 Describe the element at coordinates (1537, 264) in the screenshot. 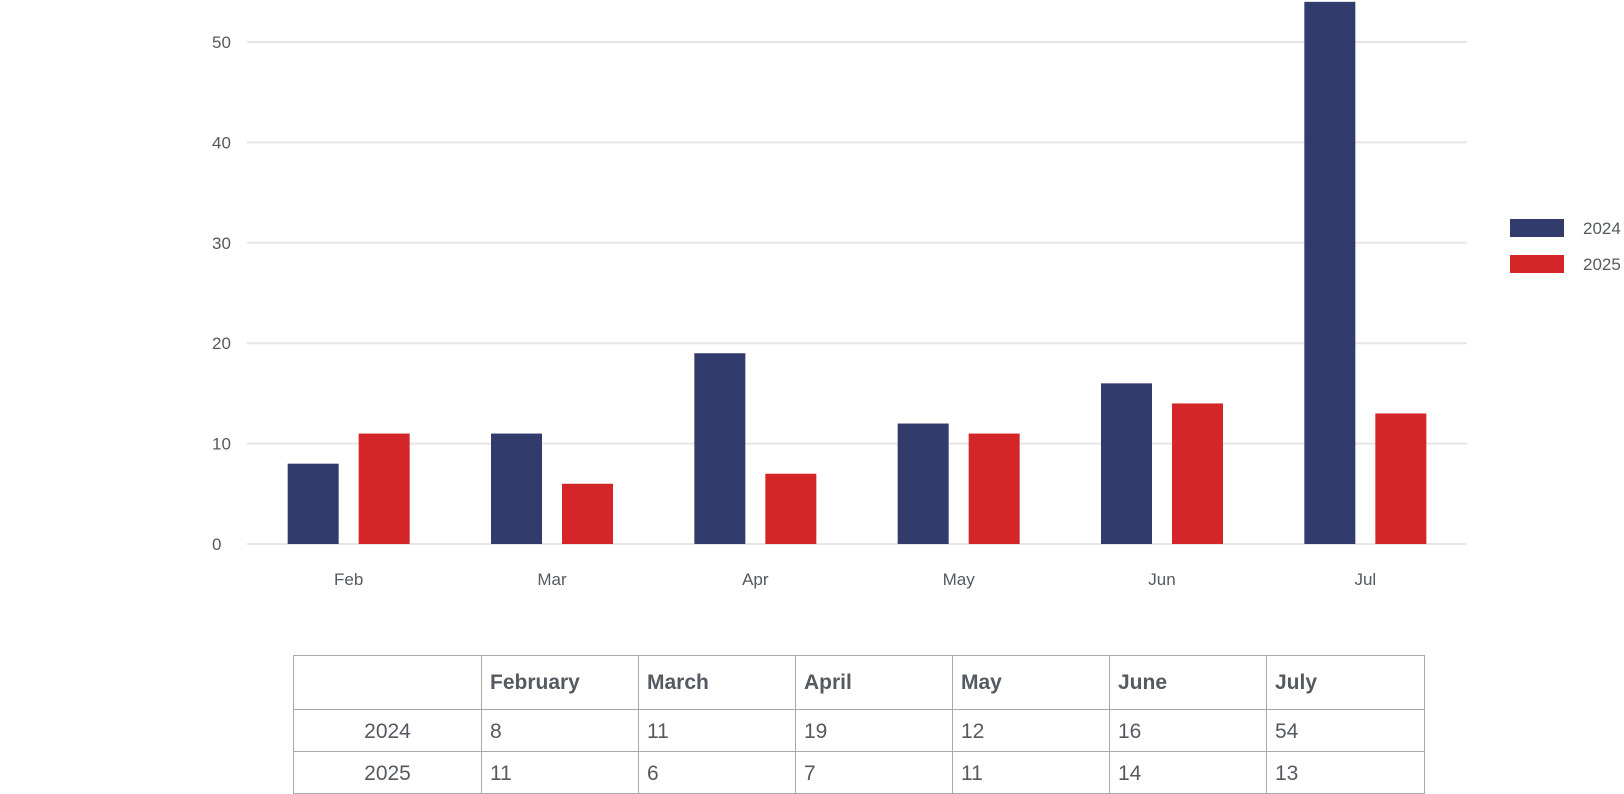

I see `legend-swatch-2025` at that location.